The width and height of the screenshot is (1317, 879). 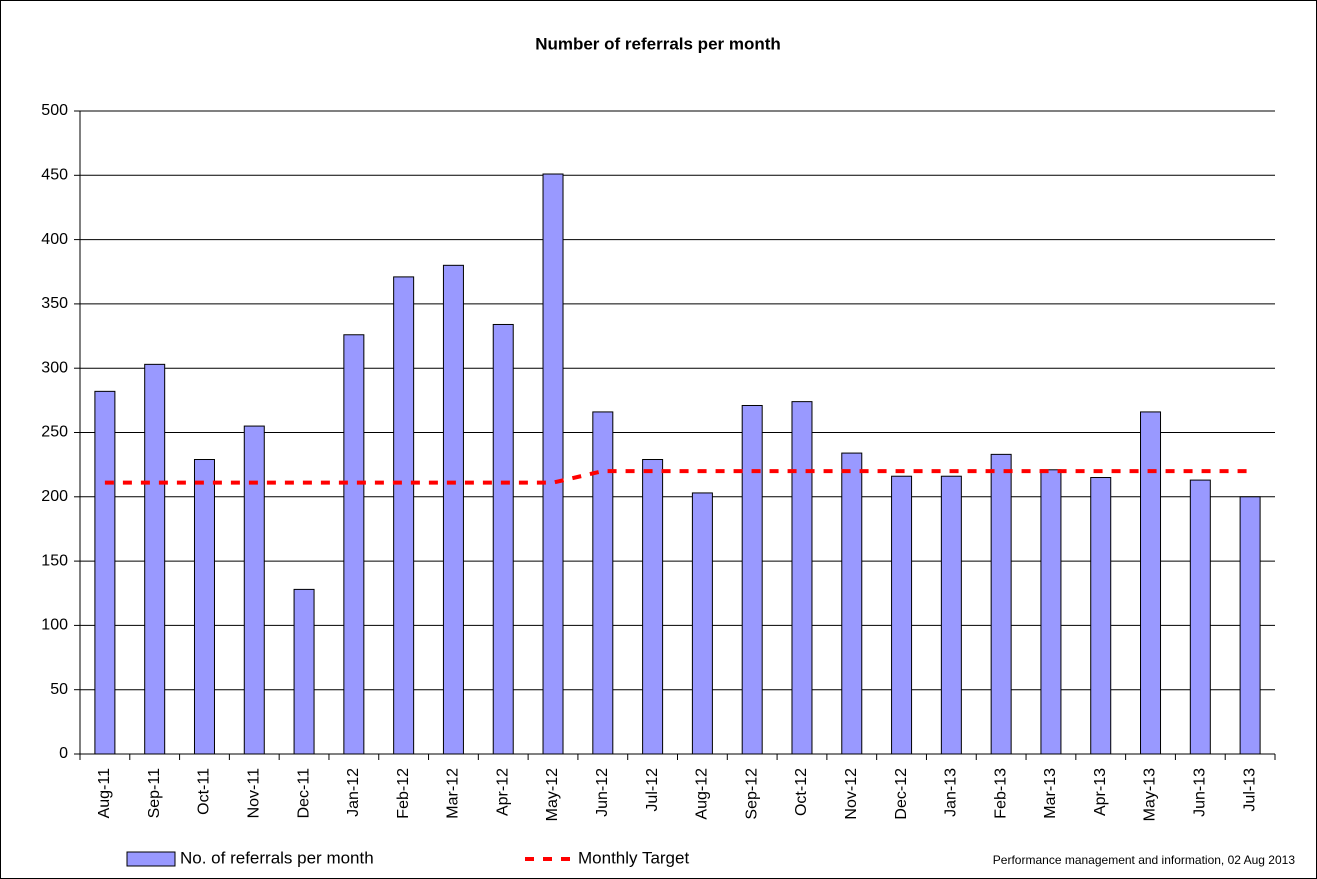 What do you see at coordinates (59, 689) in the screenshot?
I see `y-tick-label: 50` at bounding box center [59, 689].